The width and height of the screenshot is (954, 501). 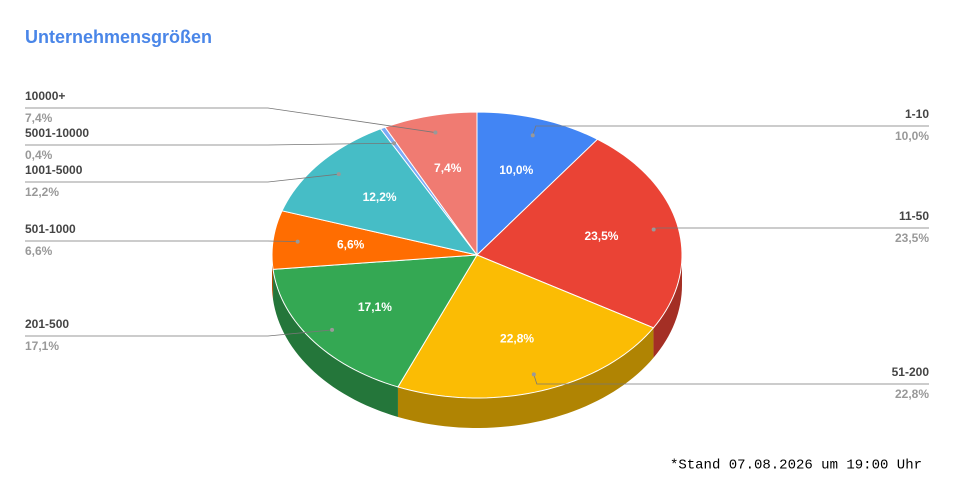 What do you see at coordinates (54, 170) in the screenshot?
I see `category-label: 1001-5000` at bounding box center [54, 170].